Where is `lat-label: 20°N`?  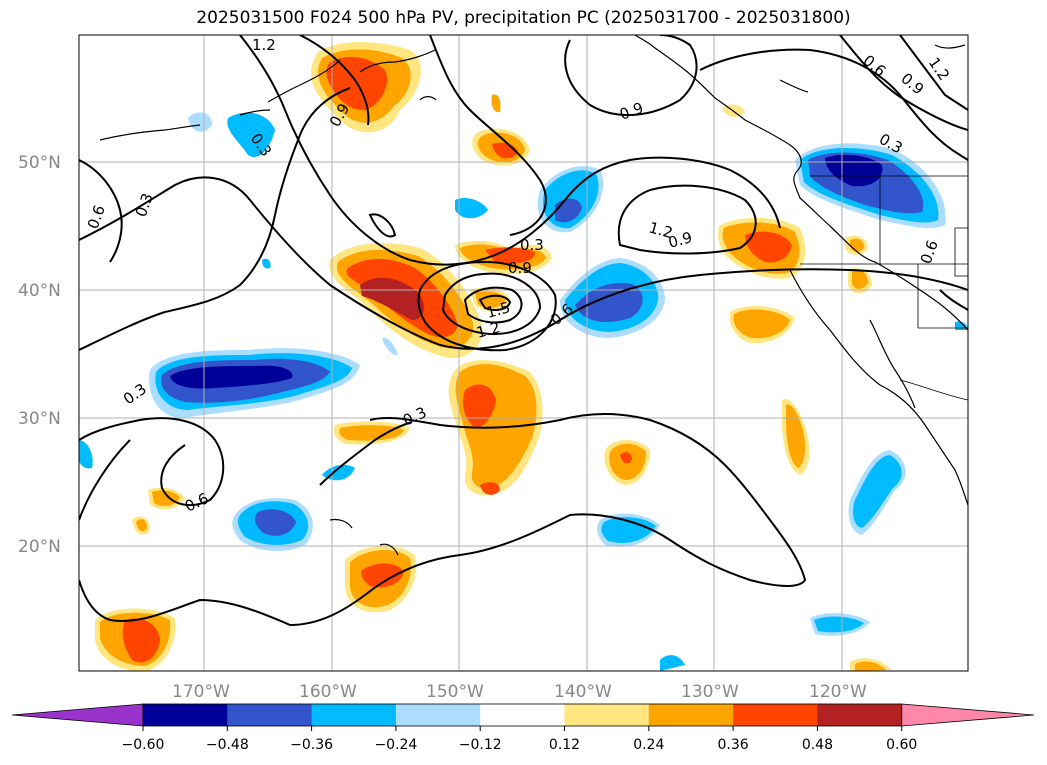 lat-label: 20°N is located at coordinates (39, 547).